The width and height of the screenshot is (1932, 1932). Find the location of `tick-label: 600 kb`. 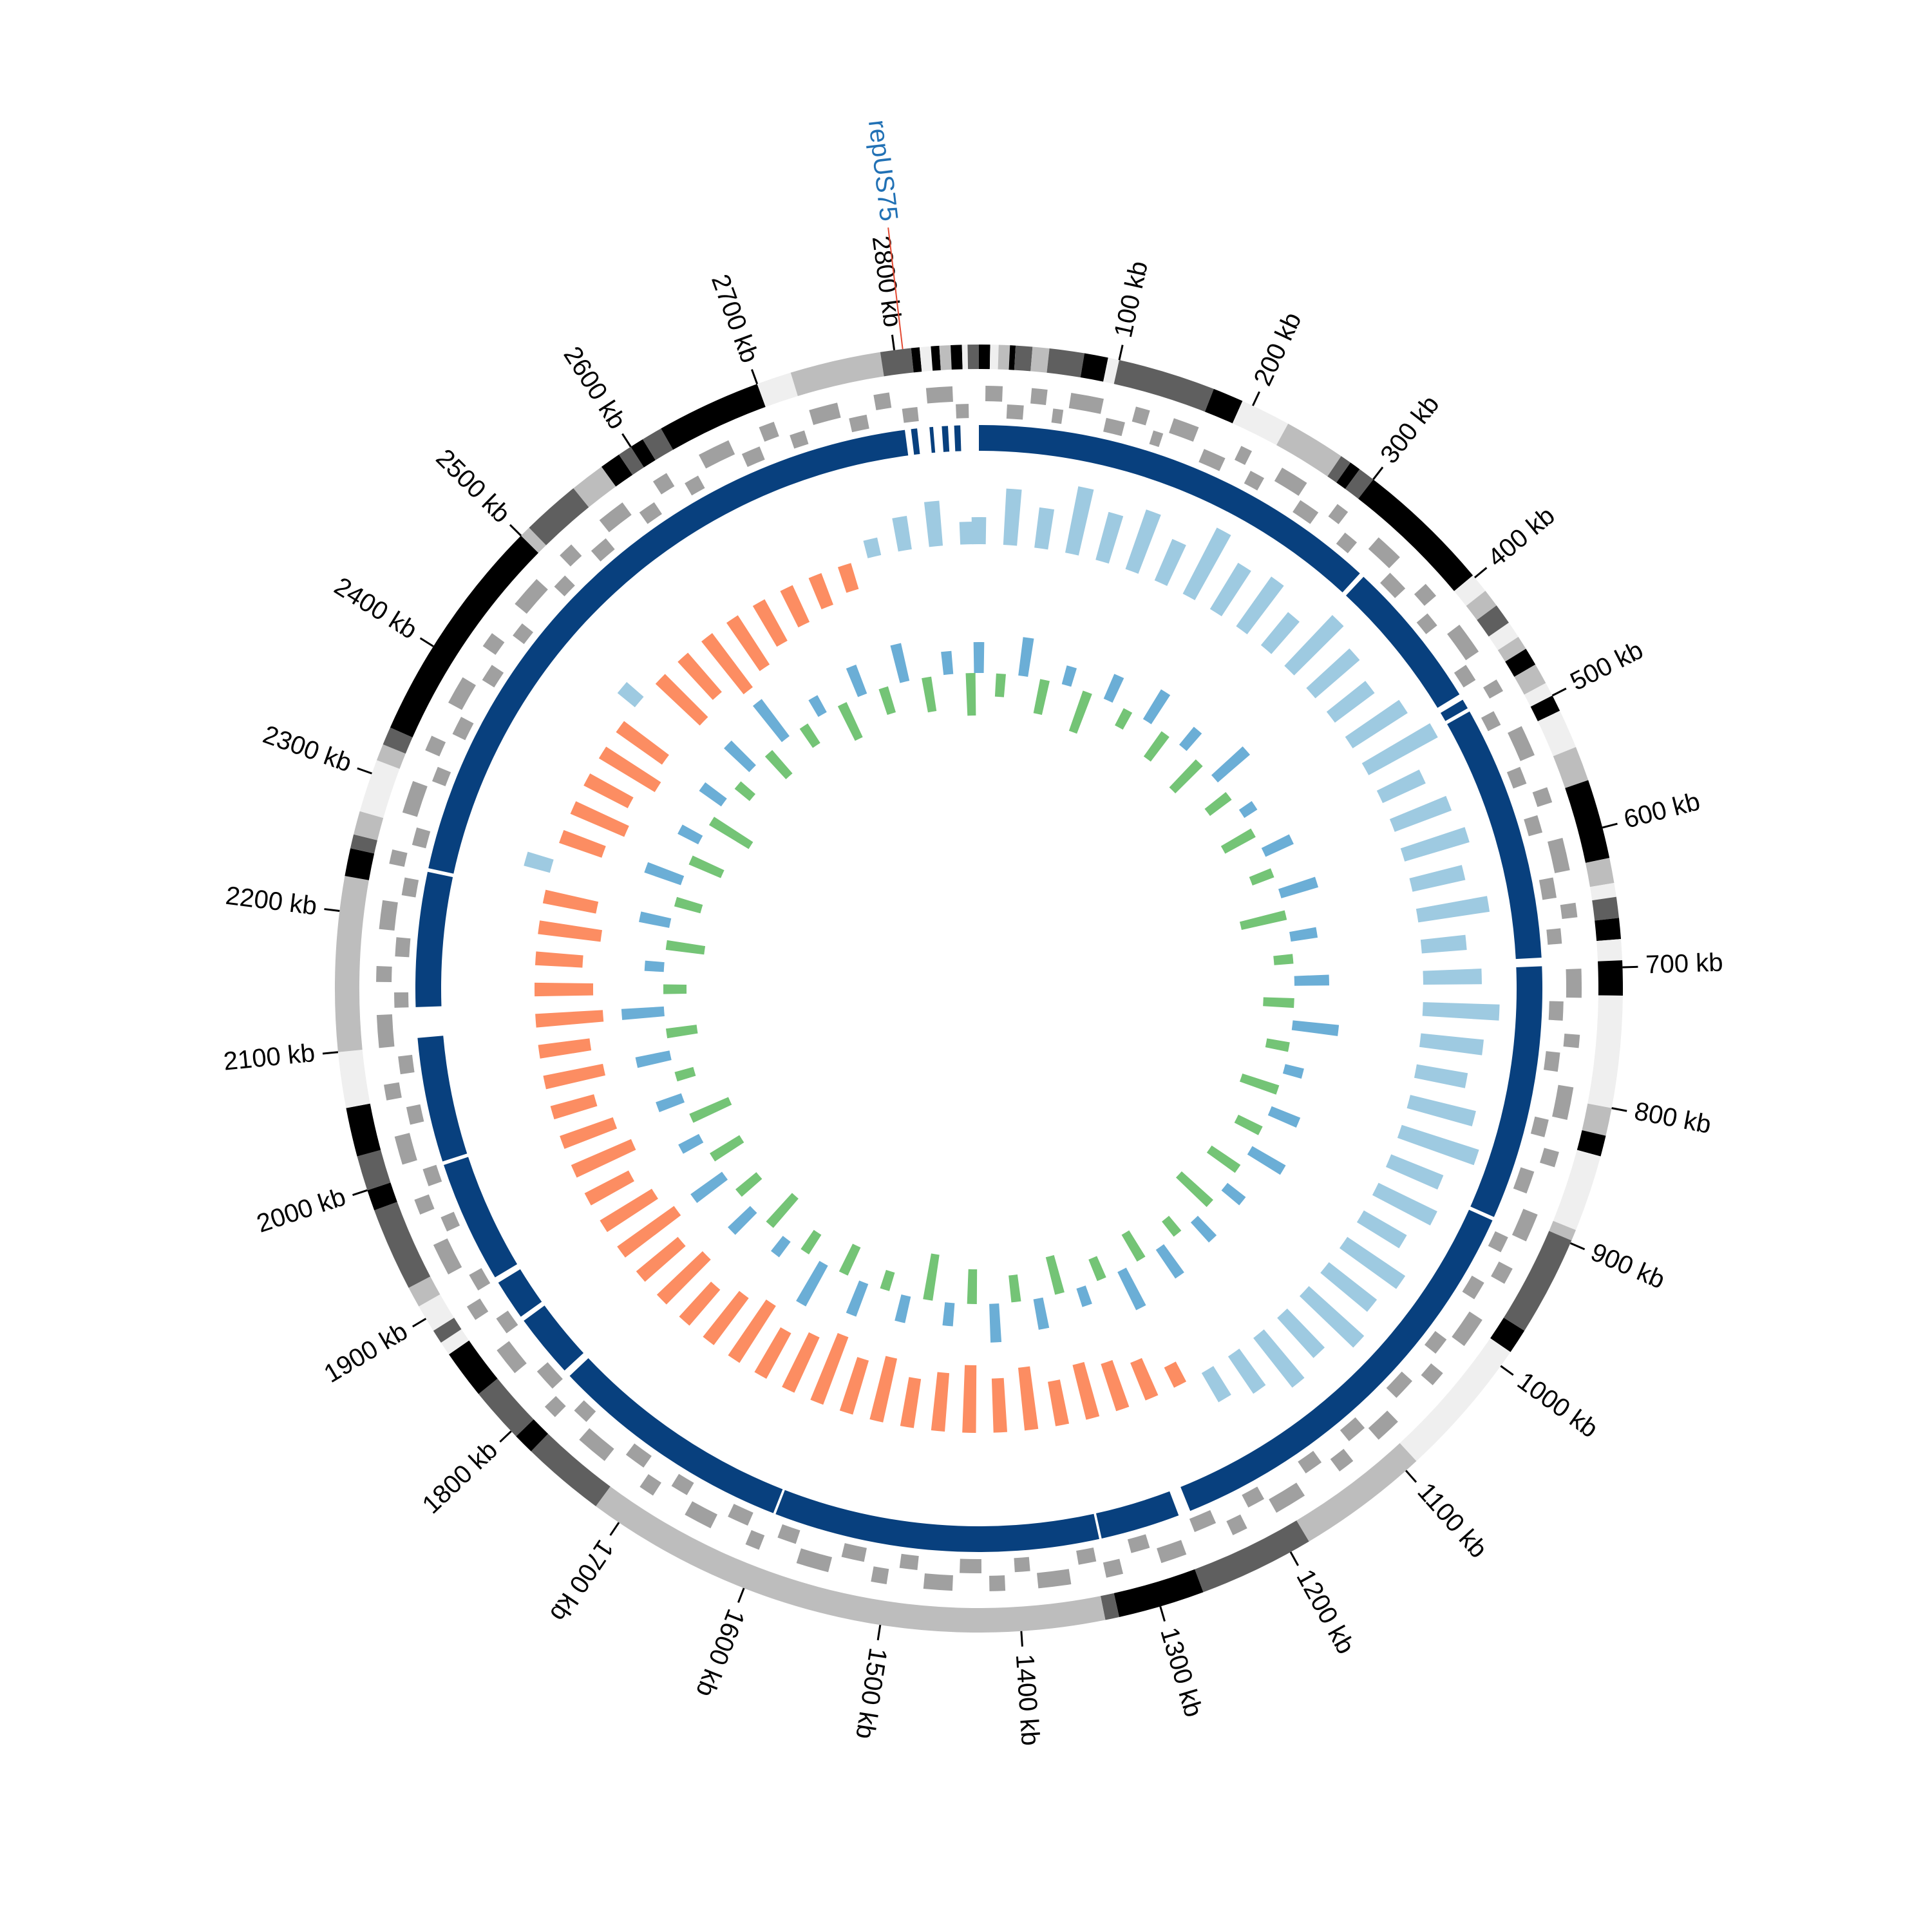

tick-label: 600 kb is located at coordinates (1662, 811).